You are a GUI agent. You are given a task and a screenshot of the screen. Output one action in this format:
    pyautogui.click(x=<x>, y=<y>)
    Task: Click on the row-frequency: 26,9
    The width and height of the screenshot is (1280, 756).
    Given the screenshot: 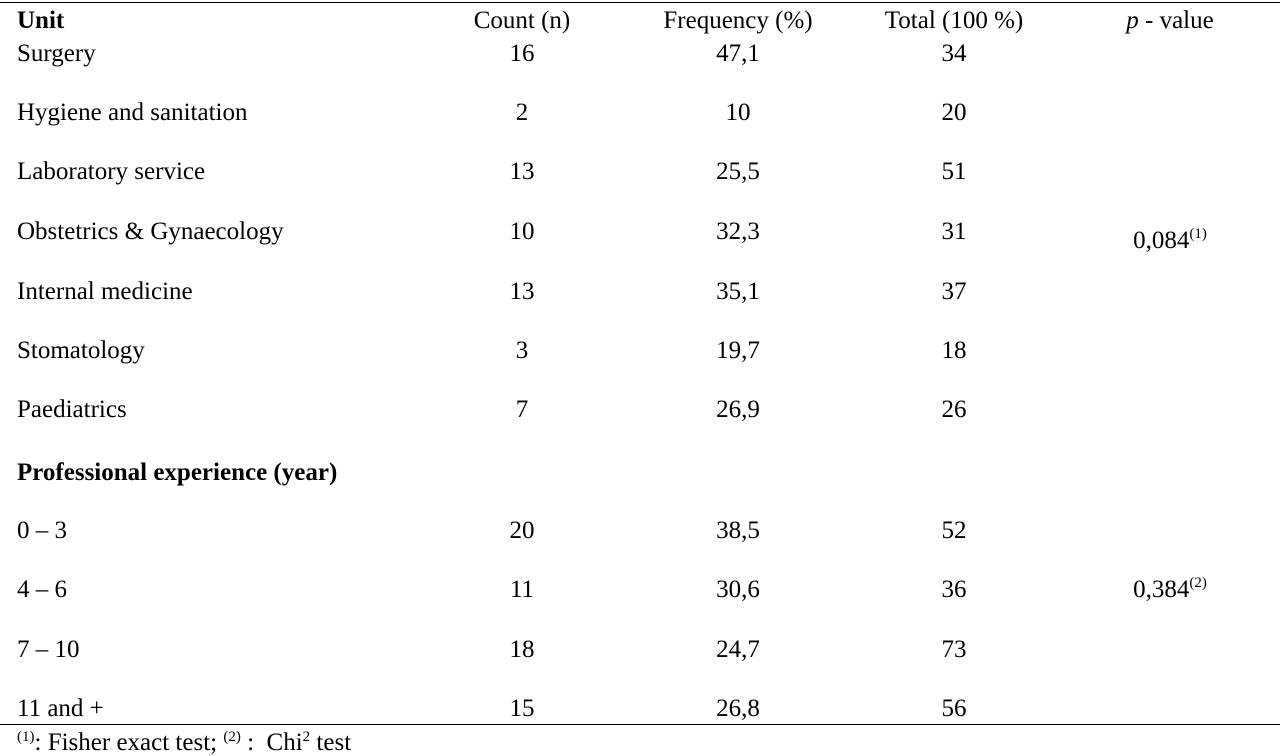 What is the action you would take?
    pyautogui.click(x=738, y=409)
    